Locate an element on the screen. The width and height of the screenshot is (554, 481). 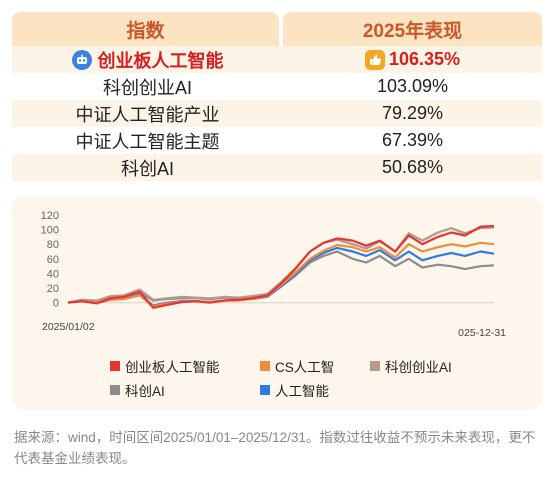
legend-item: CS人工智 is located at coordinates (315, 366).